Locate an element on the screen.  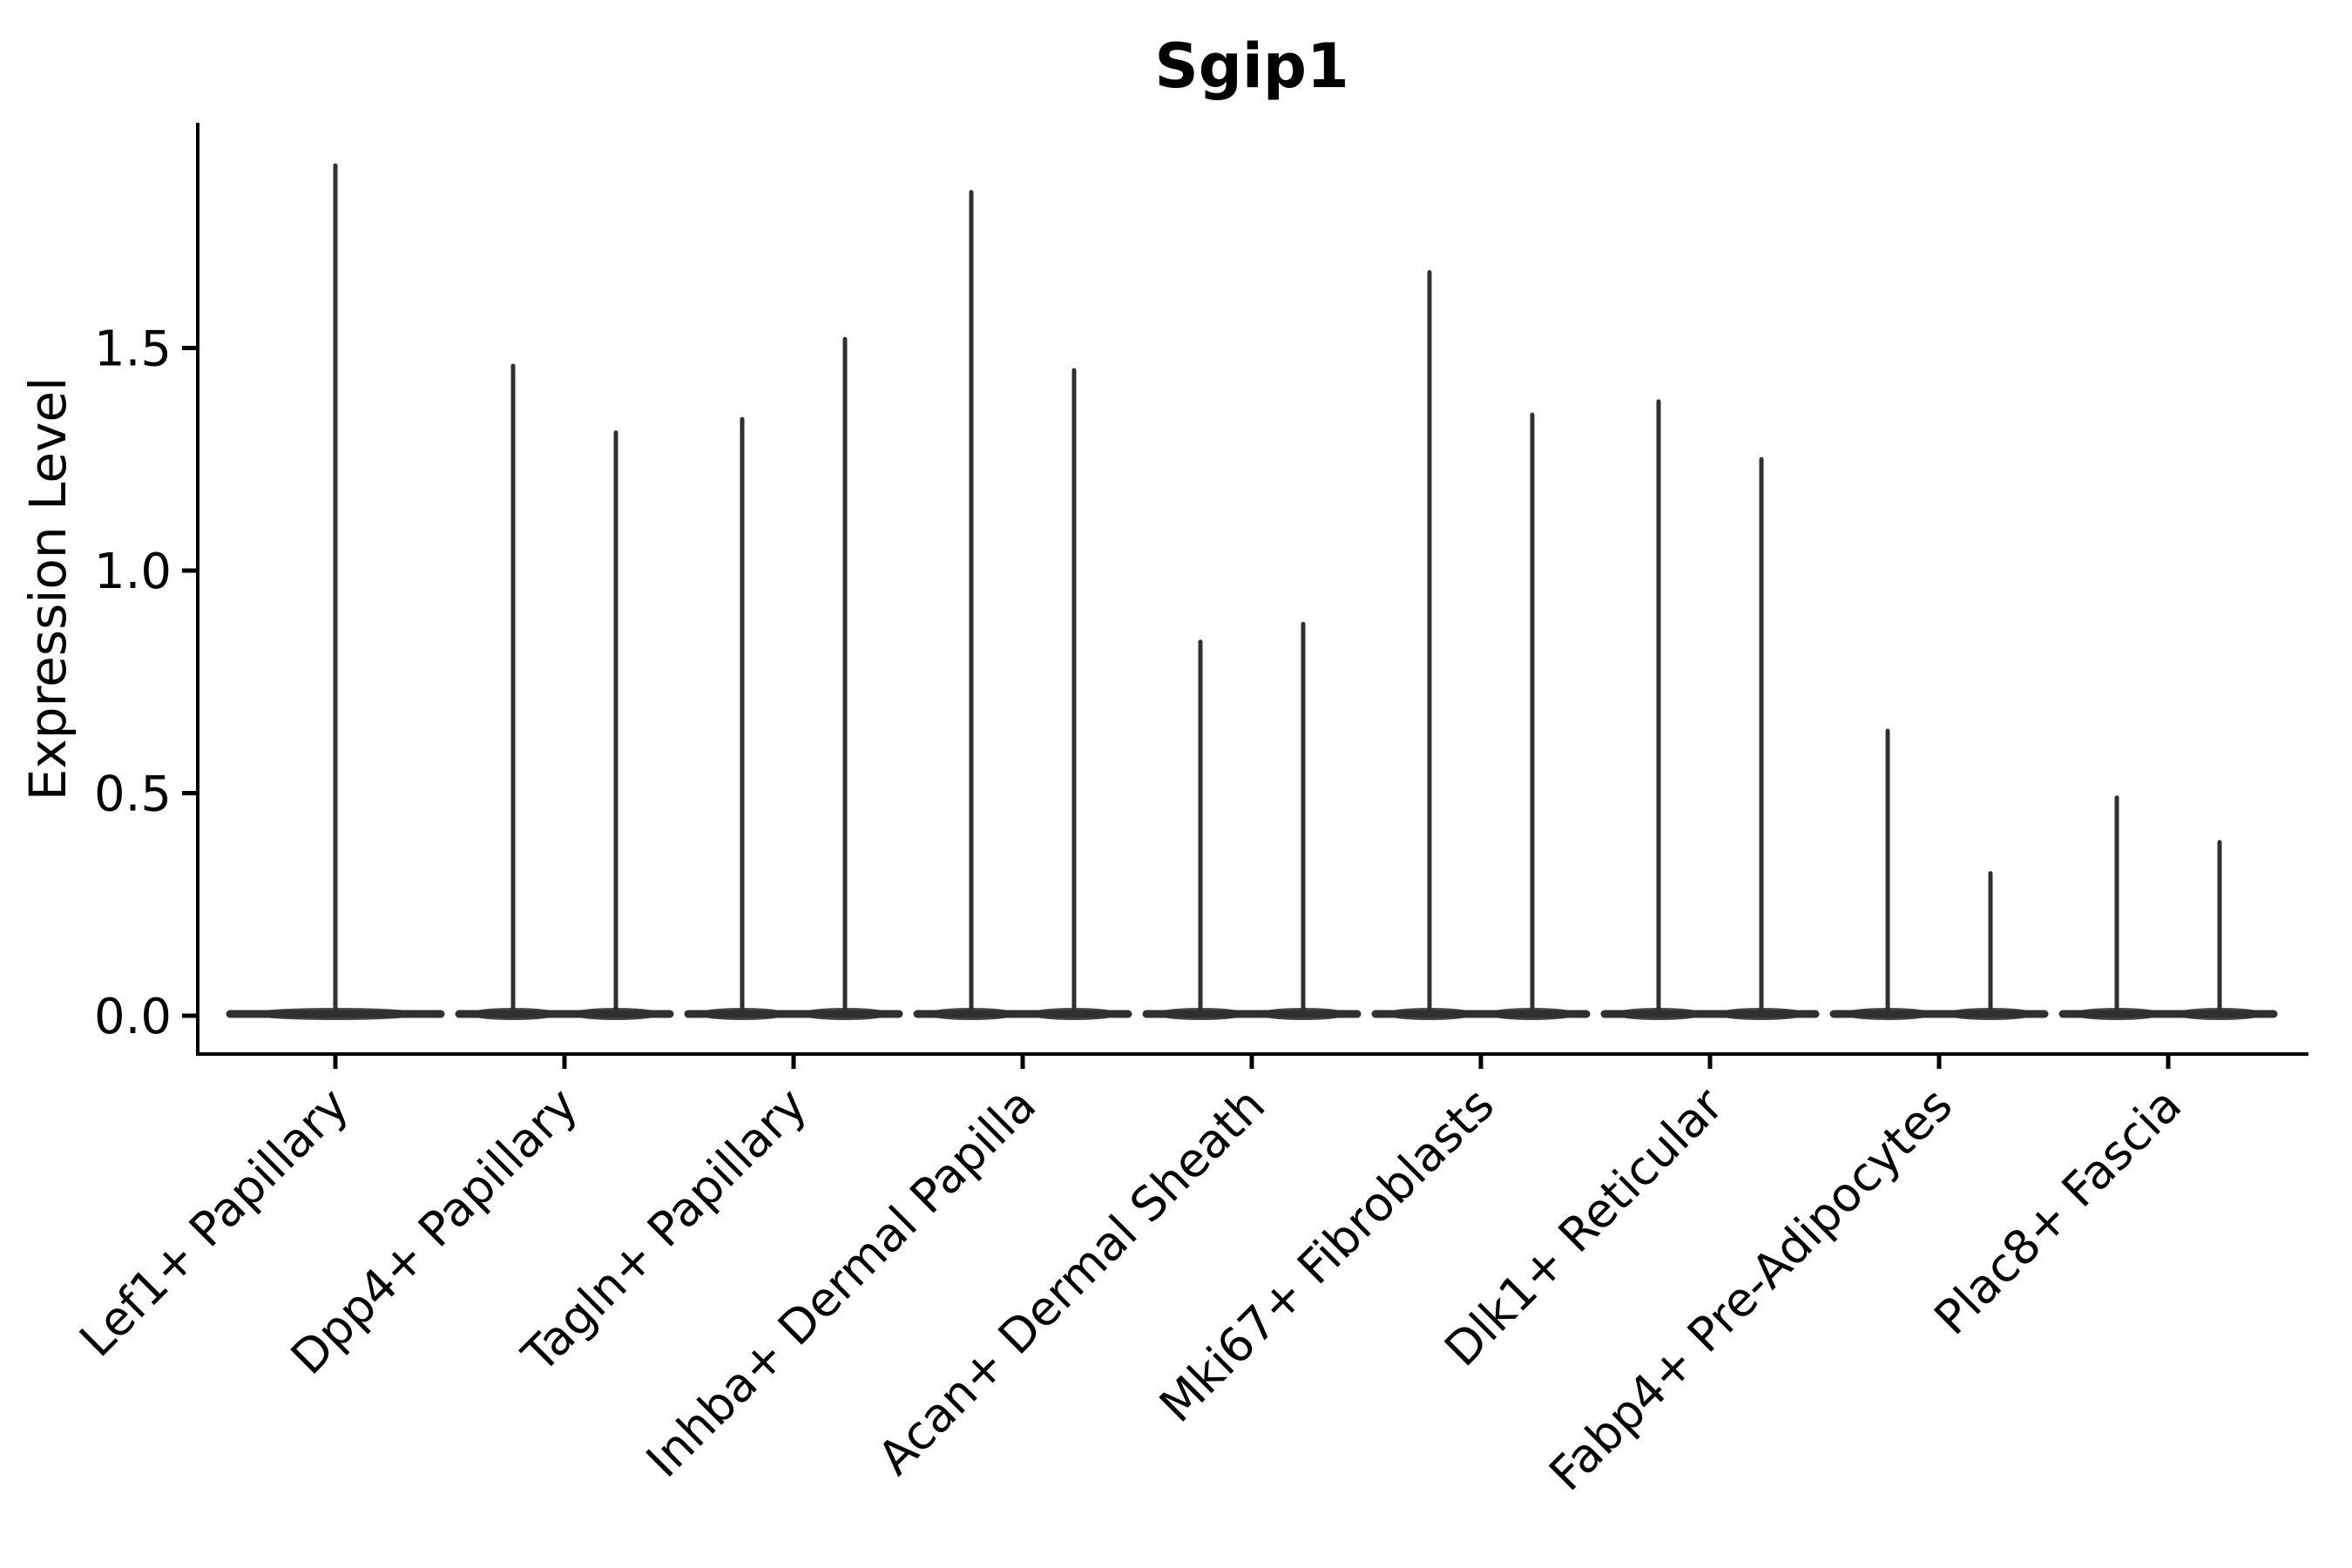
x-tick-label: Inhba+ Dermal Papilla is located at coordinates (841, 1283).